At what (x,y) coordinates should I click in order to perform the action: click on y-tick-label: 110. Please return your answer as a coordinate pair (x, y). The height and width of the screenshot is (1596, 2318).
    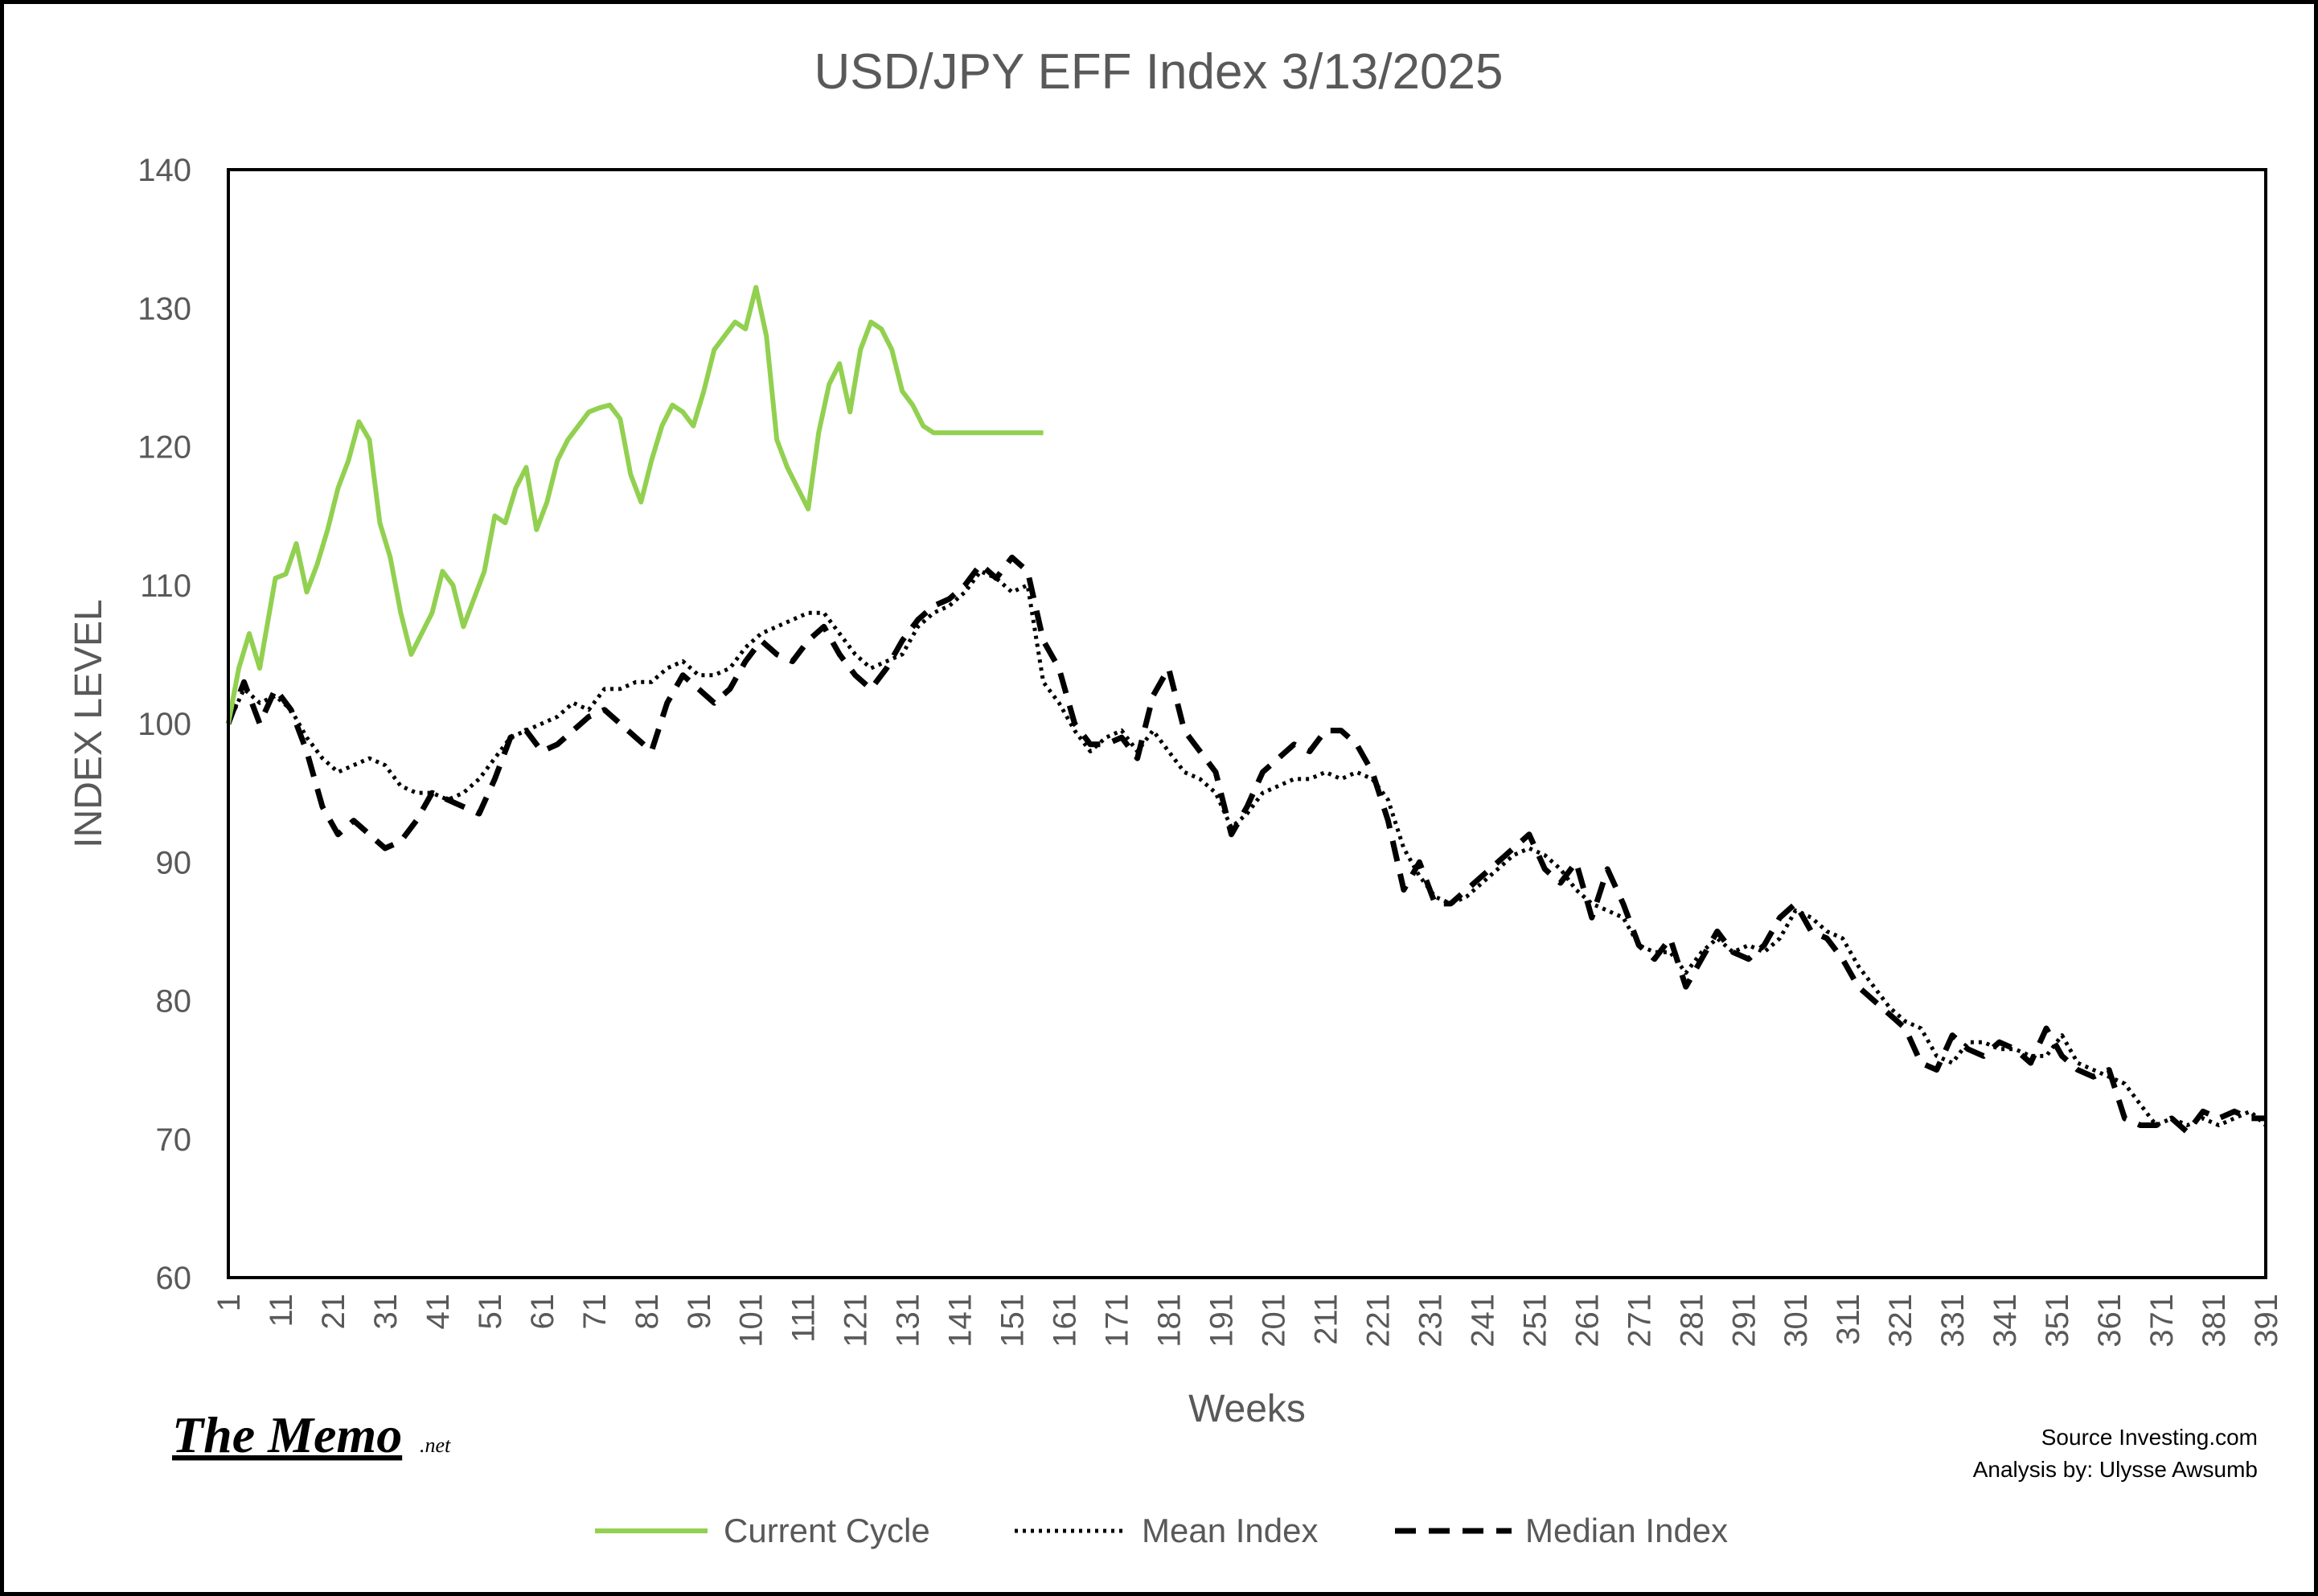
    Looking at the image, I should click on (165, 586).